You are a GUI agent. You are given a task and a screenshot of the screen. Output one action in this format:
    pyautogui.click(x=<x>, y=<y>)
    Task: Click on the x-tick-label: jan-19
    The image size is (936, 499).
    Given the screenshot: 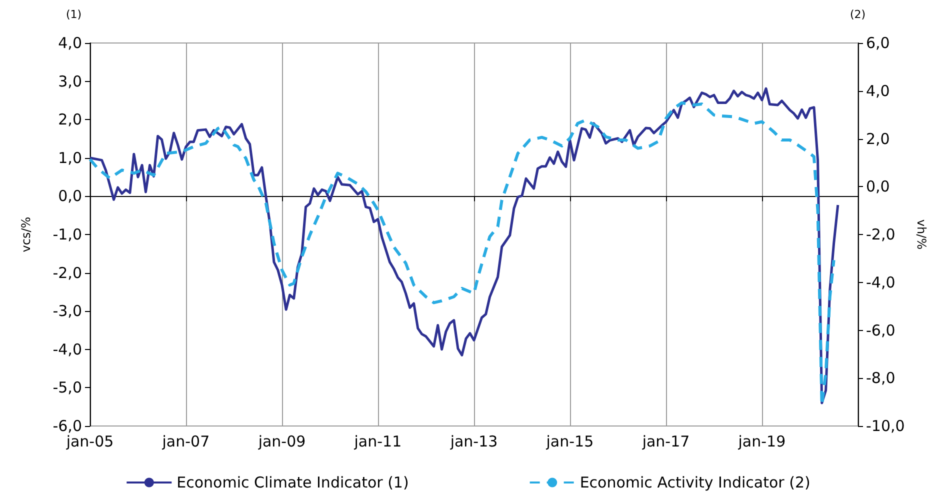 What is the action you would take?
    pyautogui.click(x=761, y=441)
    